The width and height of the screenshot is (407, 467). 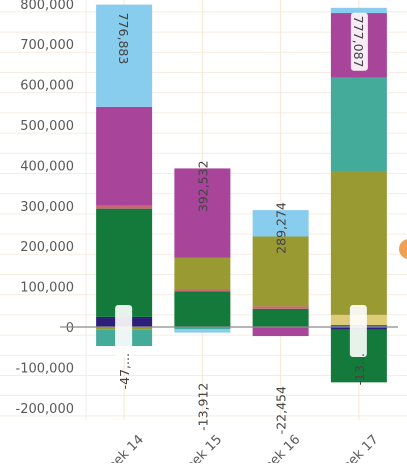 I want to click on x-tick-label: Week 15, so click(x=200, y=447).